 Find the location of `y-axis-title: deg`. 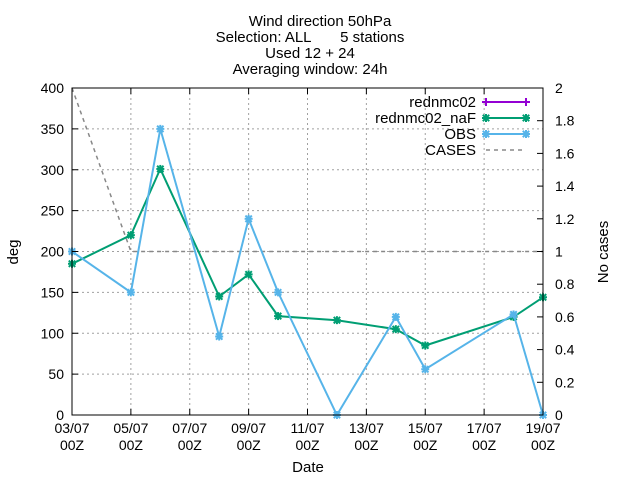

y-axis-title: deg is located at coordinates (13, 251).